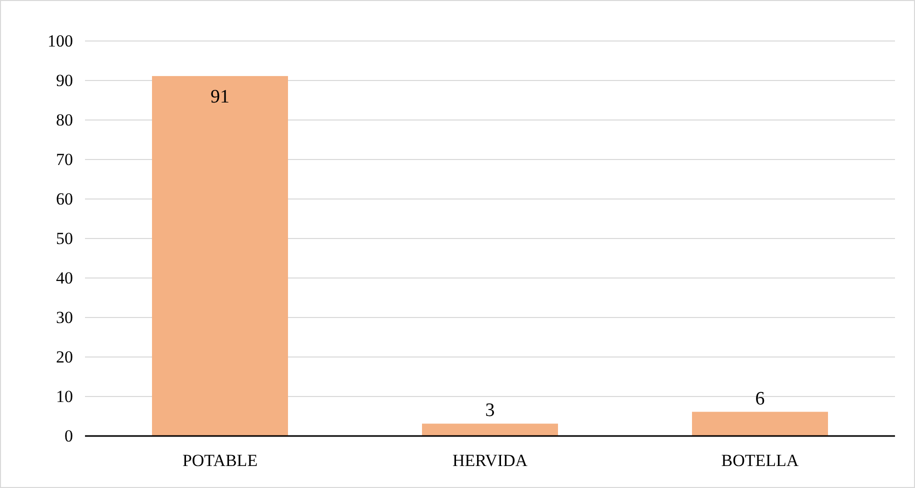 The width and height of the screenshot is (915, 488). Describe the element at coordinates (64, 120) in the screenshot. I see `y-tick-label: 80` at that location.